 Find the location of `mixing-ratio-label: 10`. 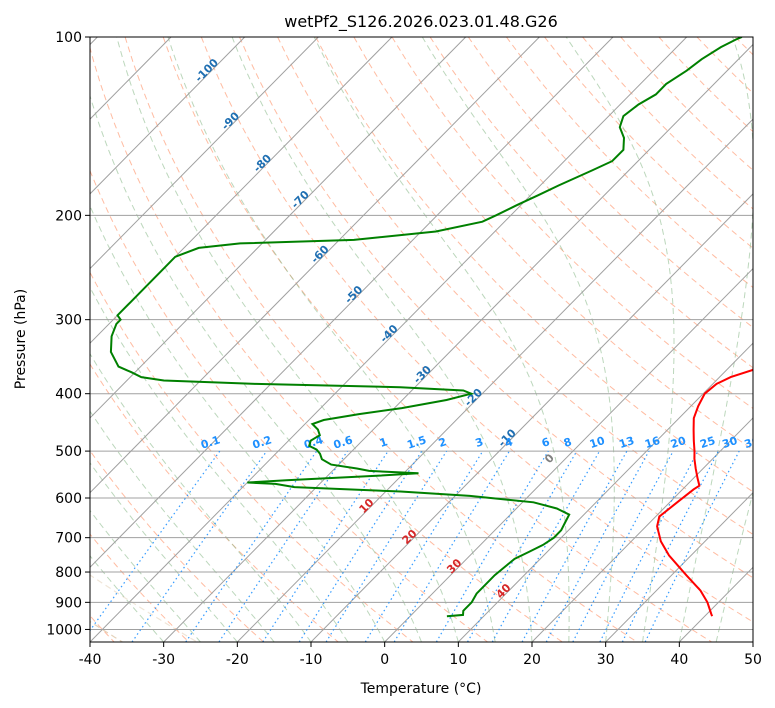

mixing-ratio-label: 10 is located at coordinates (597, 442).